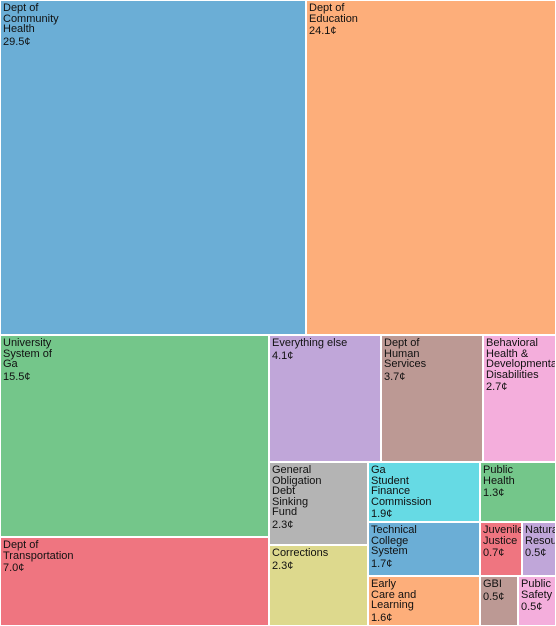 The height and width of the screenshot is (626, 556). I want to click on tile-text: Dept of Community Health 29.5¢, so click(31, 25).